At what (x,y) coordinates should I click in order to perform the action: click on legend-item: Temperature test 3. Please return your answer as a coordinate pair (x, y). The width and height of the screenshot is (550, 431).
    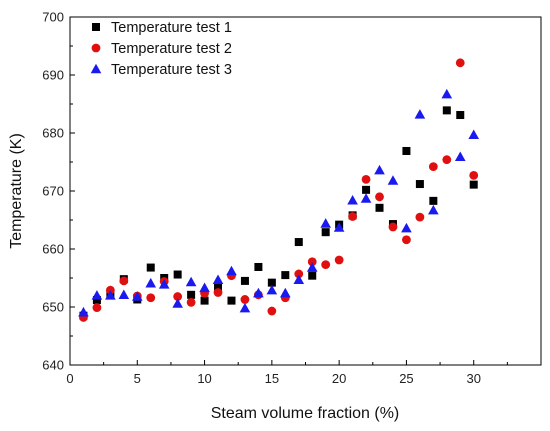
    Looking at the image, I should click on (161, 70).